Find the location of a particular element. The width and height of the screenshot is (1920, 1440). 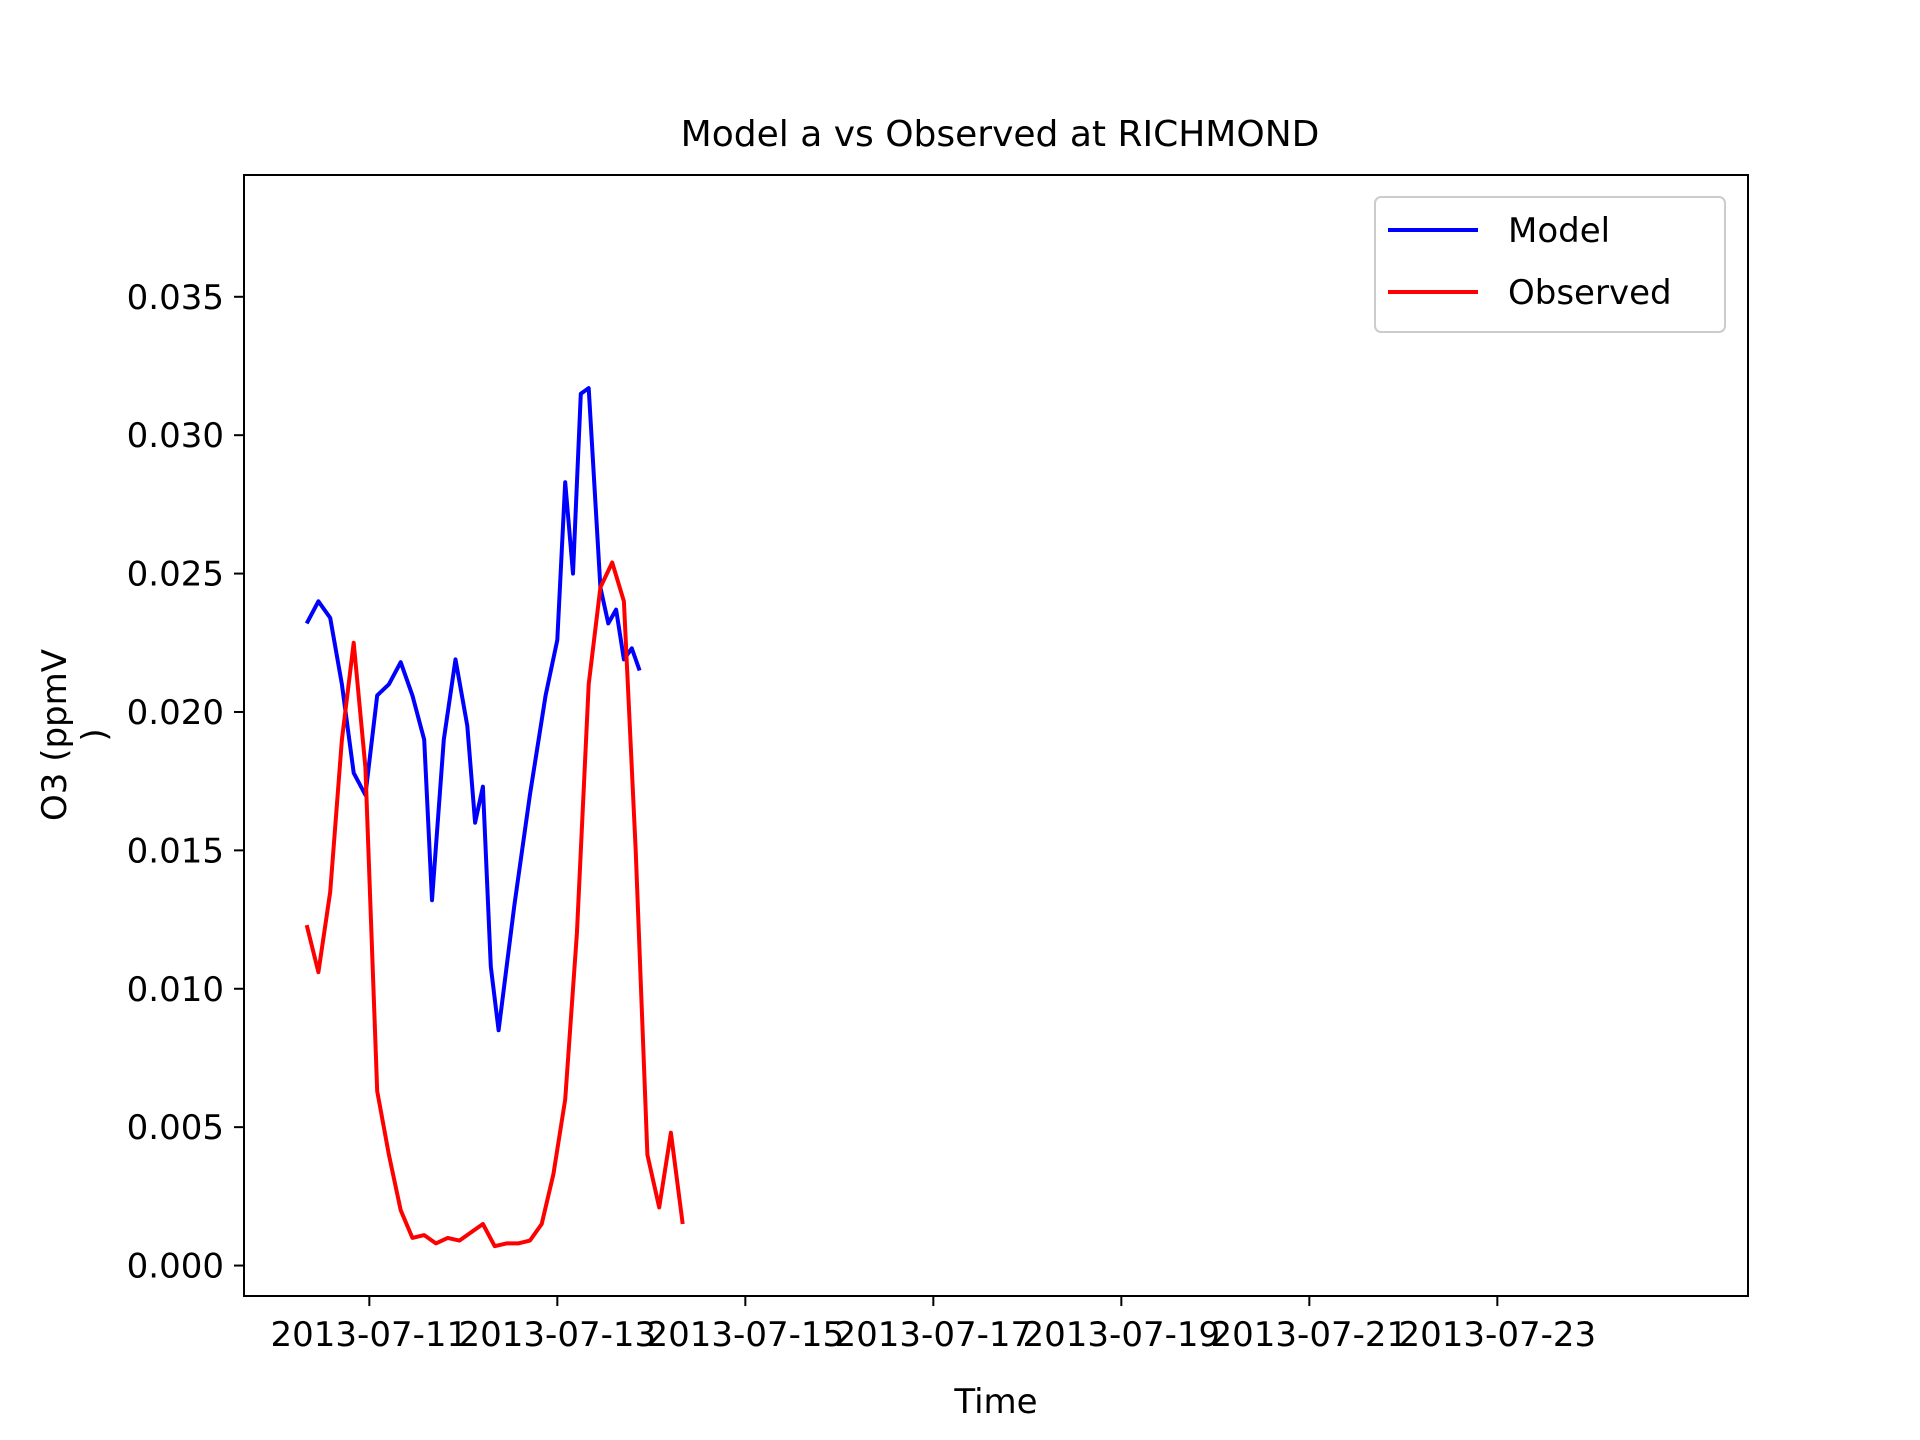

series-layer is located at coordinates (494, 817).